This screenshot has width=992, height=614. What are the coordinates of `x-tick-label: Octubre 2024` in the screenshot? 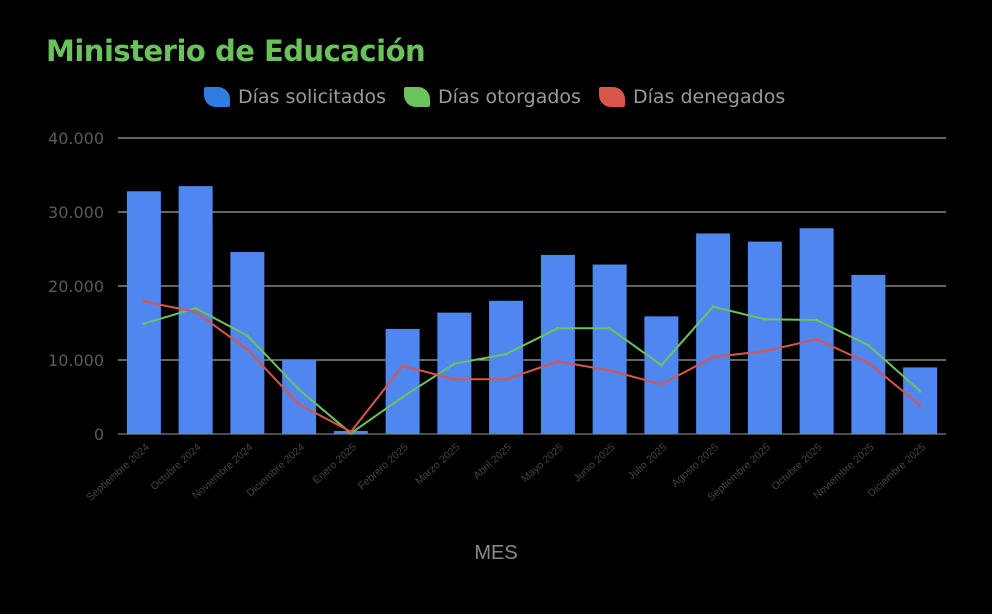 It's located at (175, 467).